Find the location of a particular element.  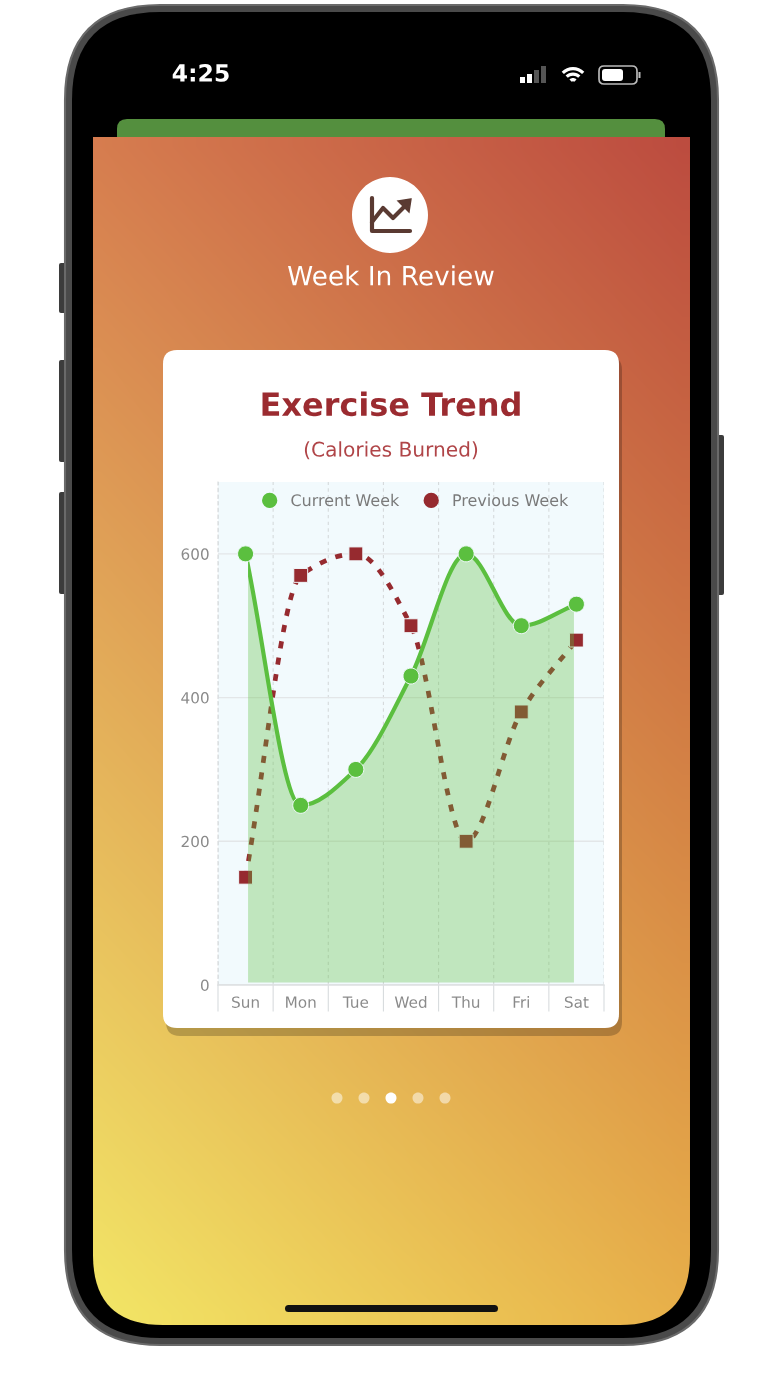

x-tick-label: Wed is located at coordinates (410, 1002).